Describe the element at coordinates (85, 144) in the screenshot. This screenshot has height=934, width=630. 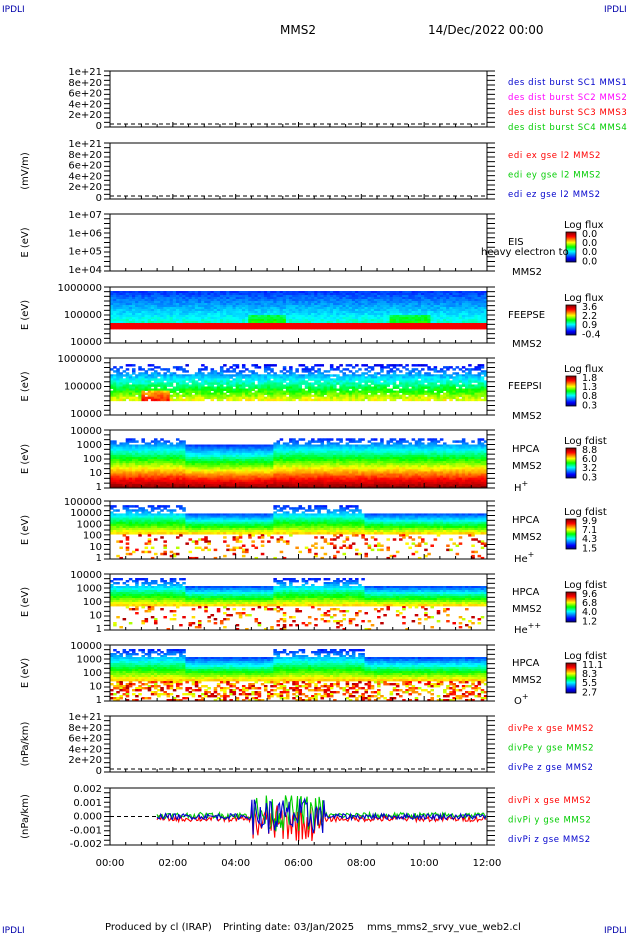
I see `y-tick-label: 1e+21` at that location.